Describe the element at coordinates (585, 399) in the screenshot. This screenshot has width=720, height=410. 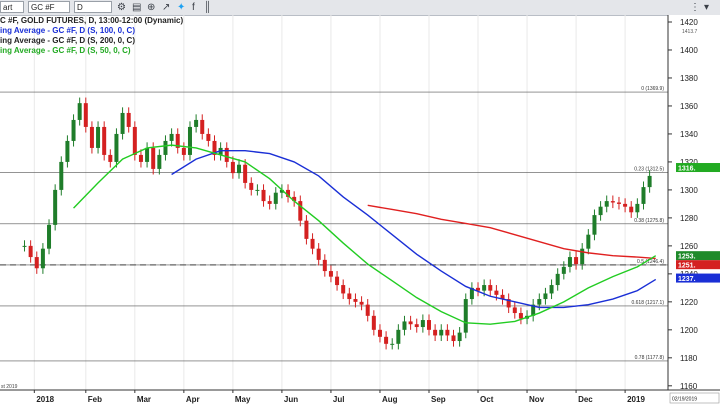
I see `time-tick-label: Dec` at that location.